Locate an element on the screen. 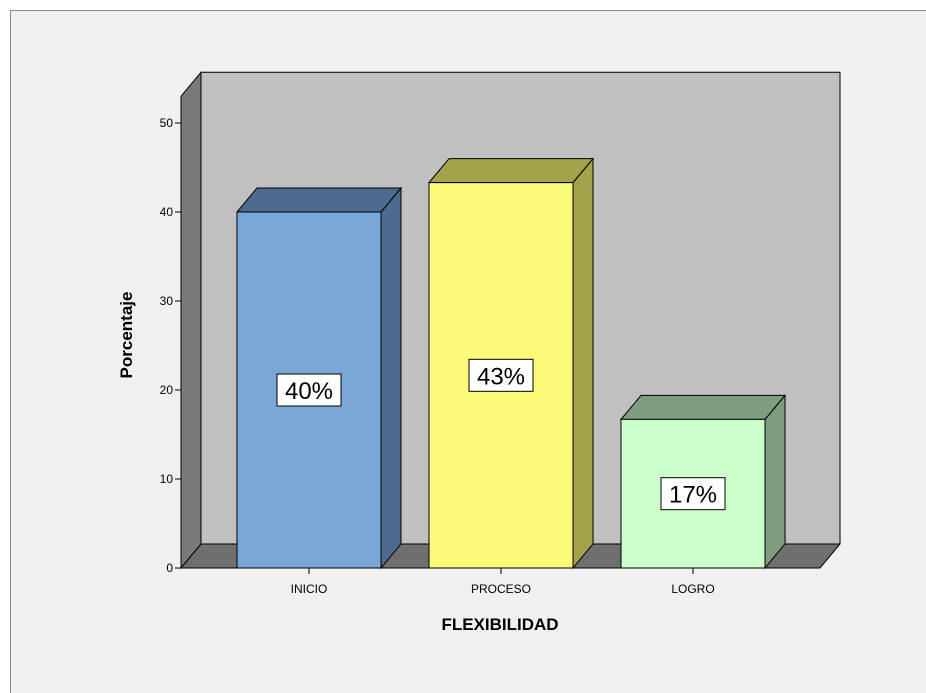 This screenshot has width=926, height=693. x-tick-label: INICIO is located at coordinates (309, 589).